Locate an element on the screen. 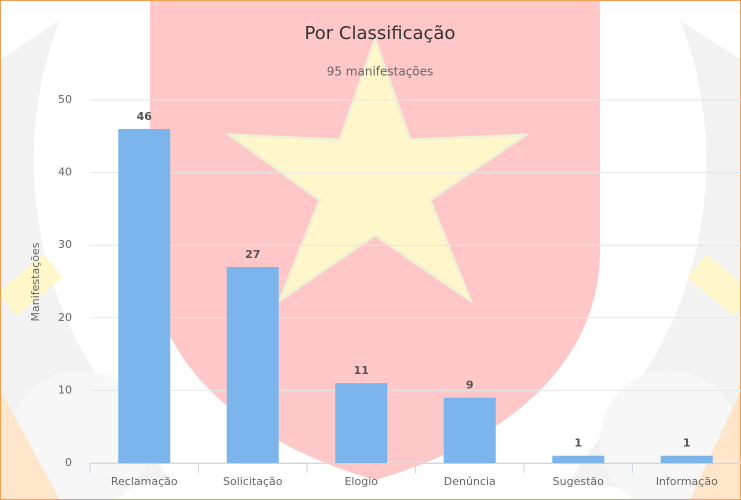 Image resolution: width=741 pixels, height=500 pixels. y-tick-label: 30 is located at coordinates (65, 244).